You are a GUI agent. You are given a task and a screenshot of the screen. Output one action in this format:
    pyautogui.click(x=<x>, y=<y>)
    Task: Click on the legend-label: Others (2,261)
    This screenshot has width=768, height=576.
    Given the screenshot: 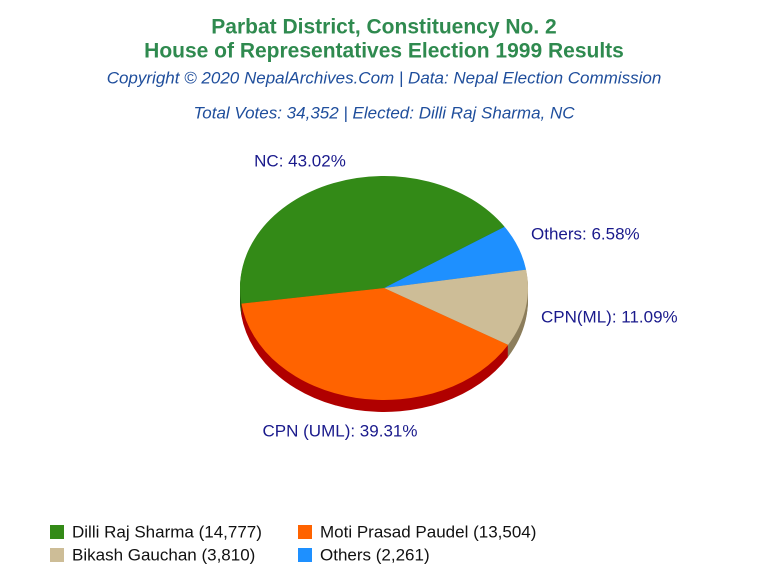 What is the action you would take?
    pyautogui.click(x=375, y=554)
    